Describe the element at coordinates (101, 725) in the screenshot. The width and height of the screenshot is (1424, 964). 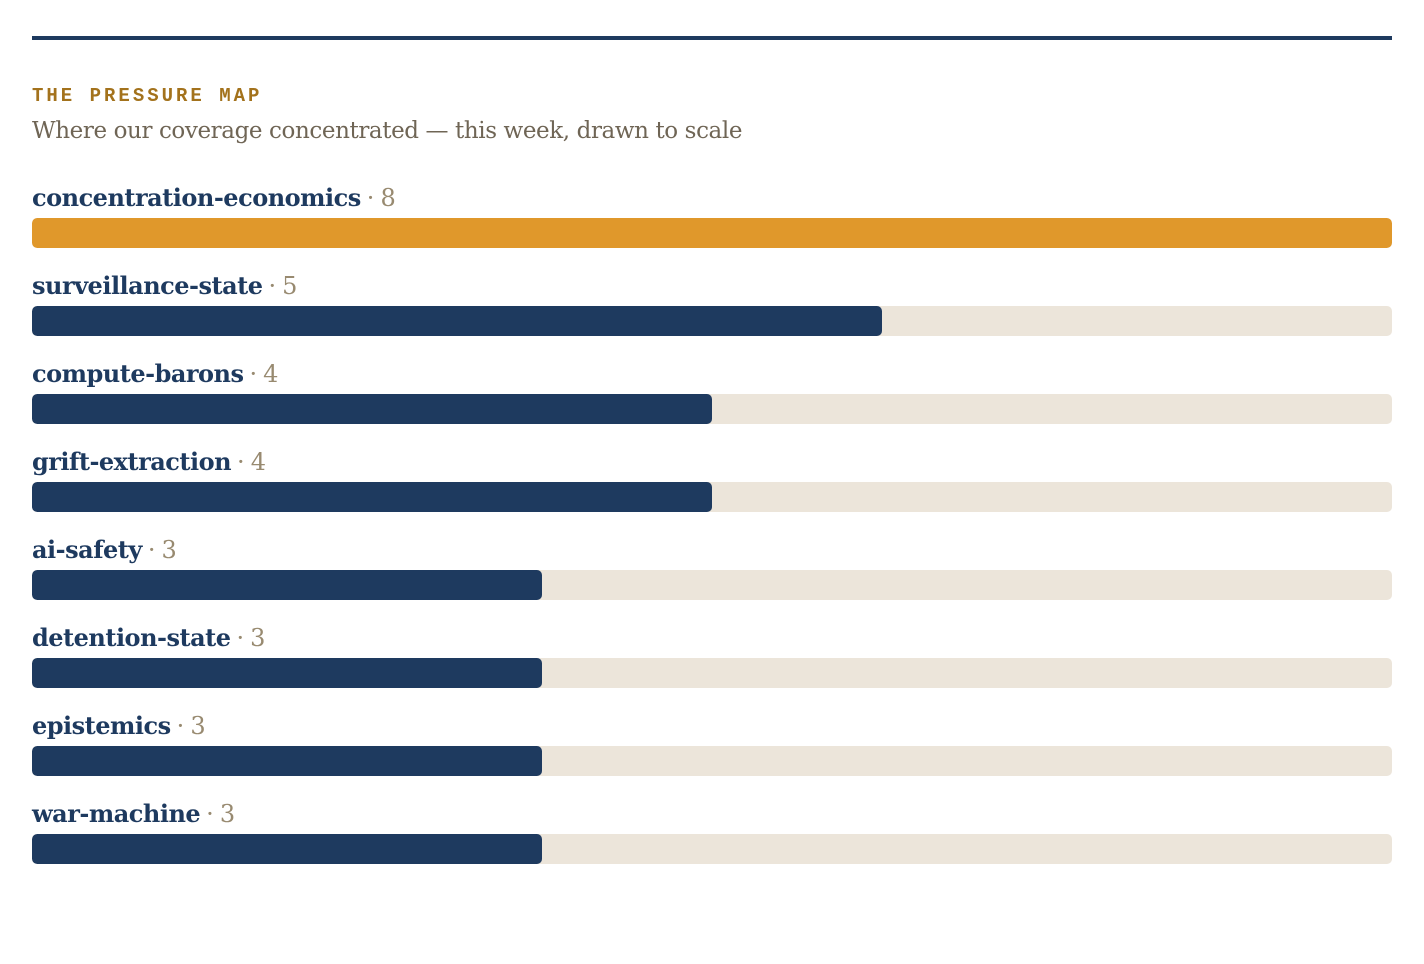
I see `category-label: epistemics` at that location.